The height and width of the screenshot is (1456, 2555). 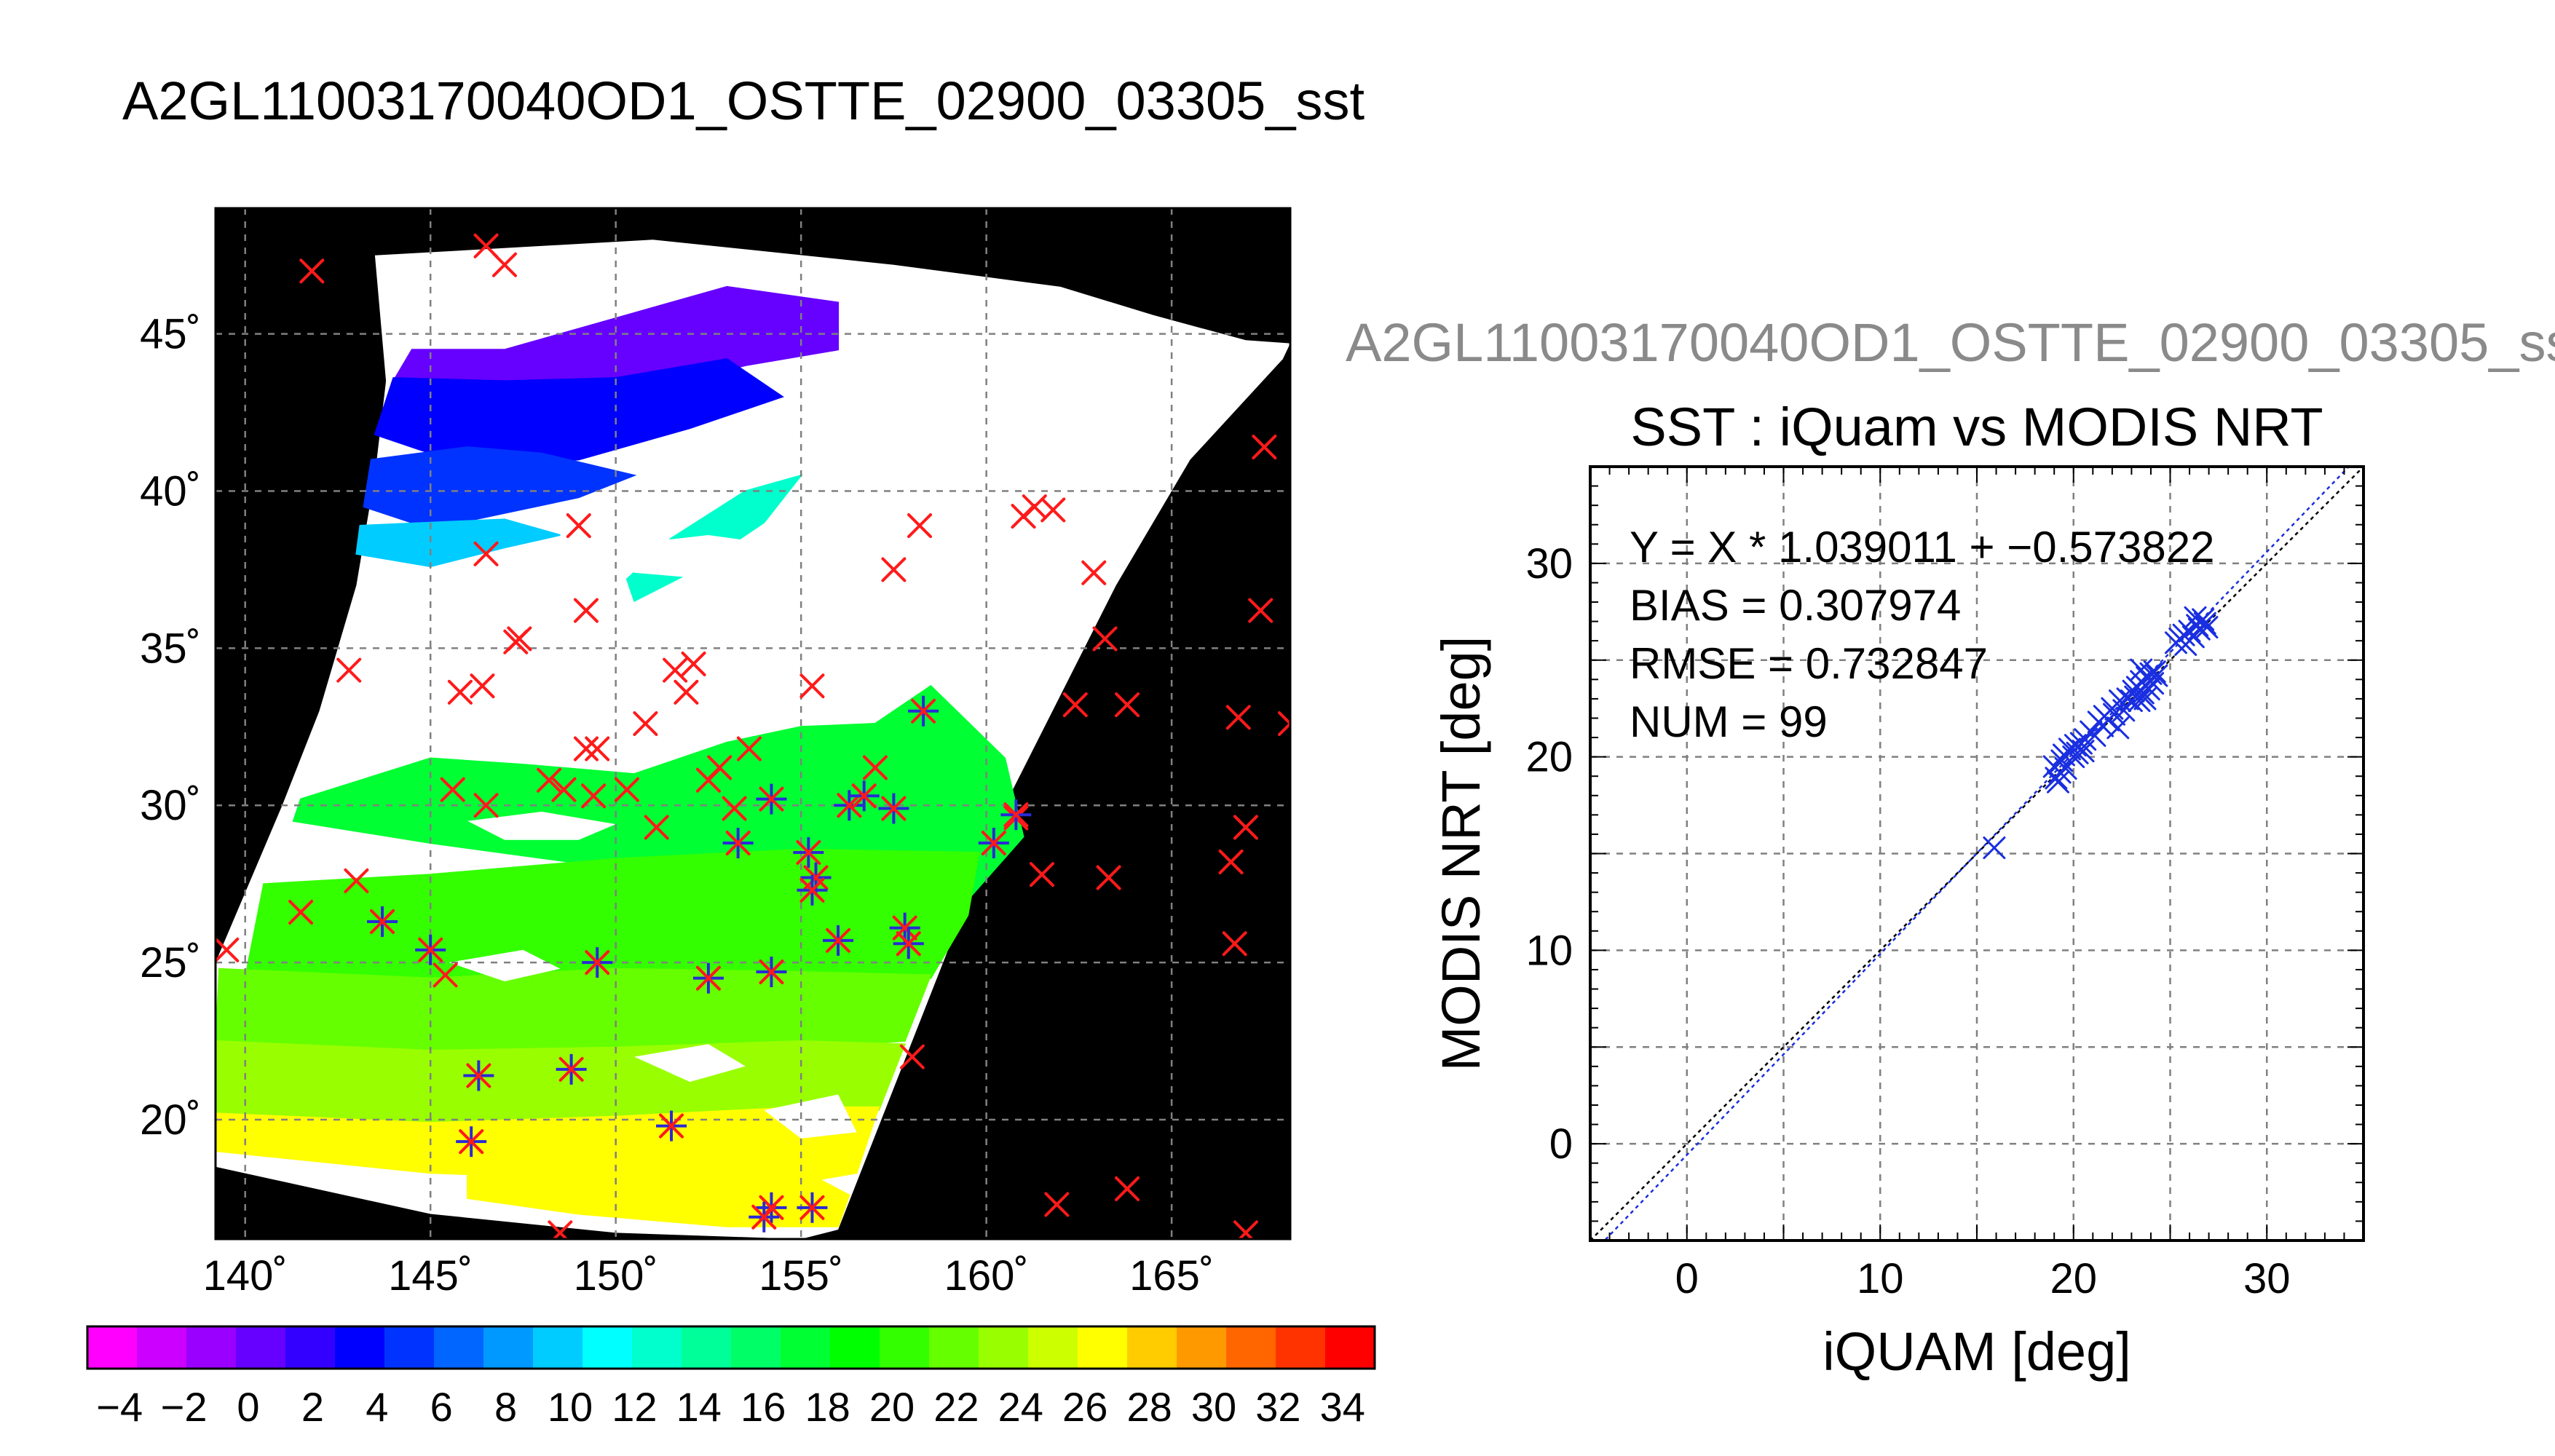 I want to click on cloud-patch, so click(x=505, y=965).